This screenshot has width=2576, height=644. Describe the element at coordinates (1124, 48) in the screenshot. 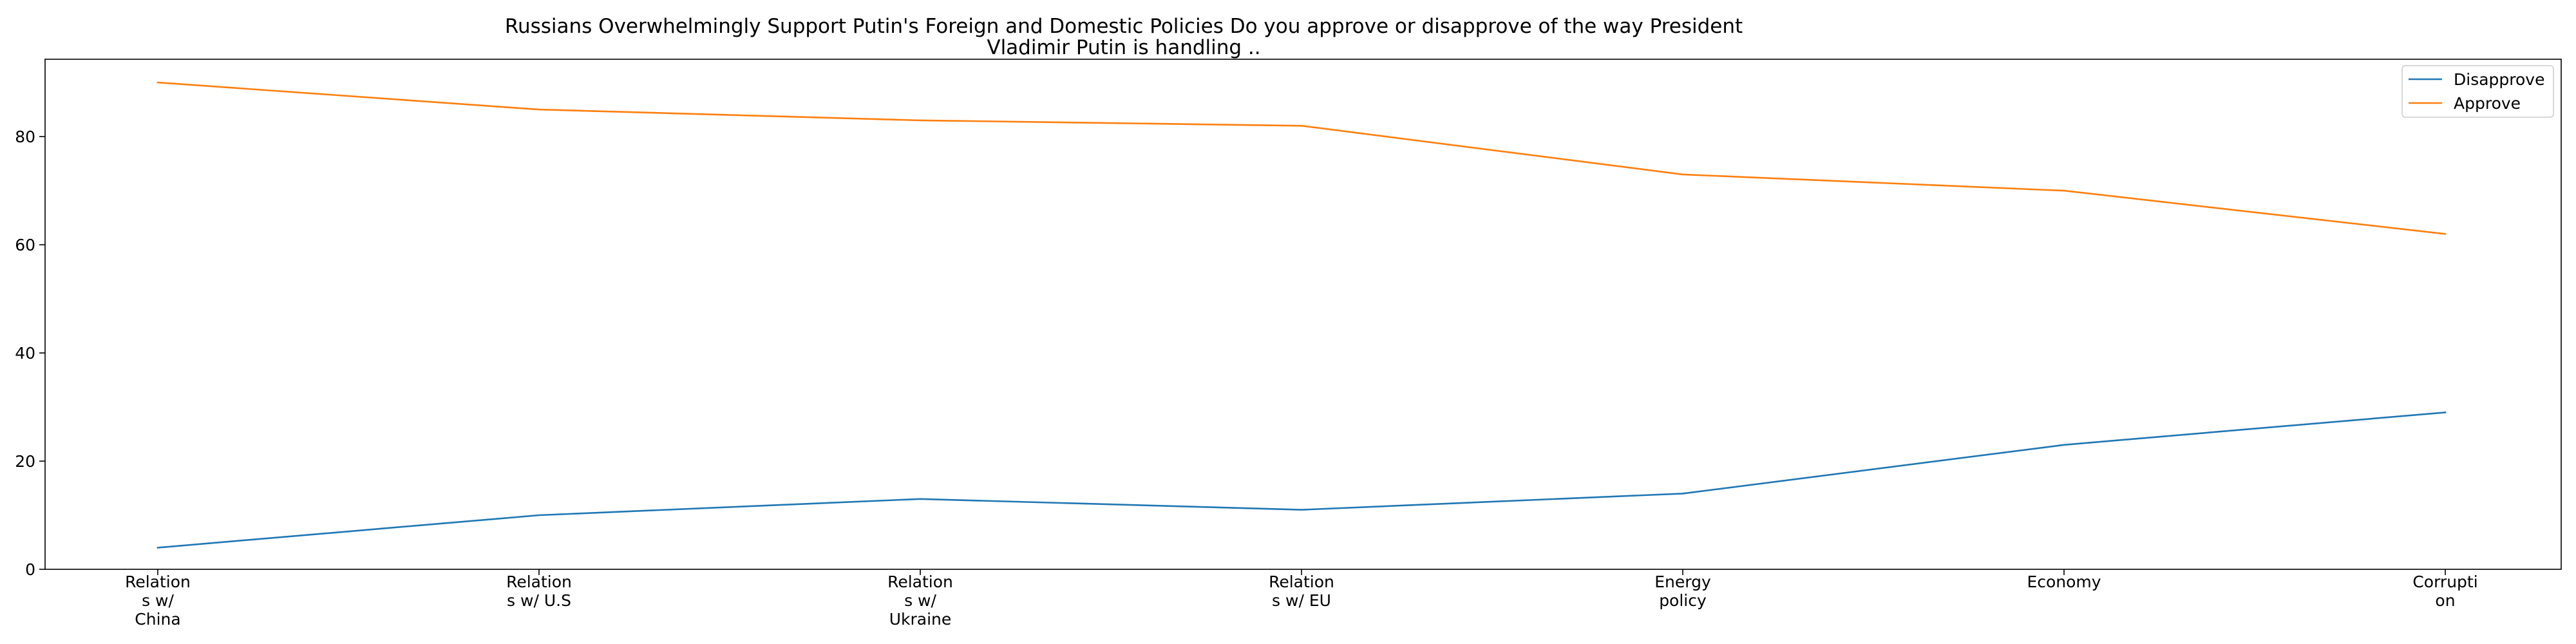

I see `chart-title-line-2: Vladimir Putin is handling ..` at that location.